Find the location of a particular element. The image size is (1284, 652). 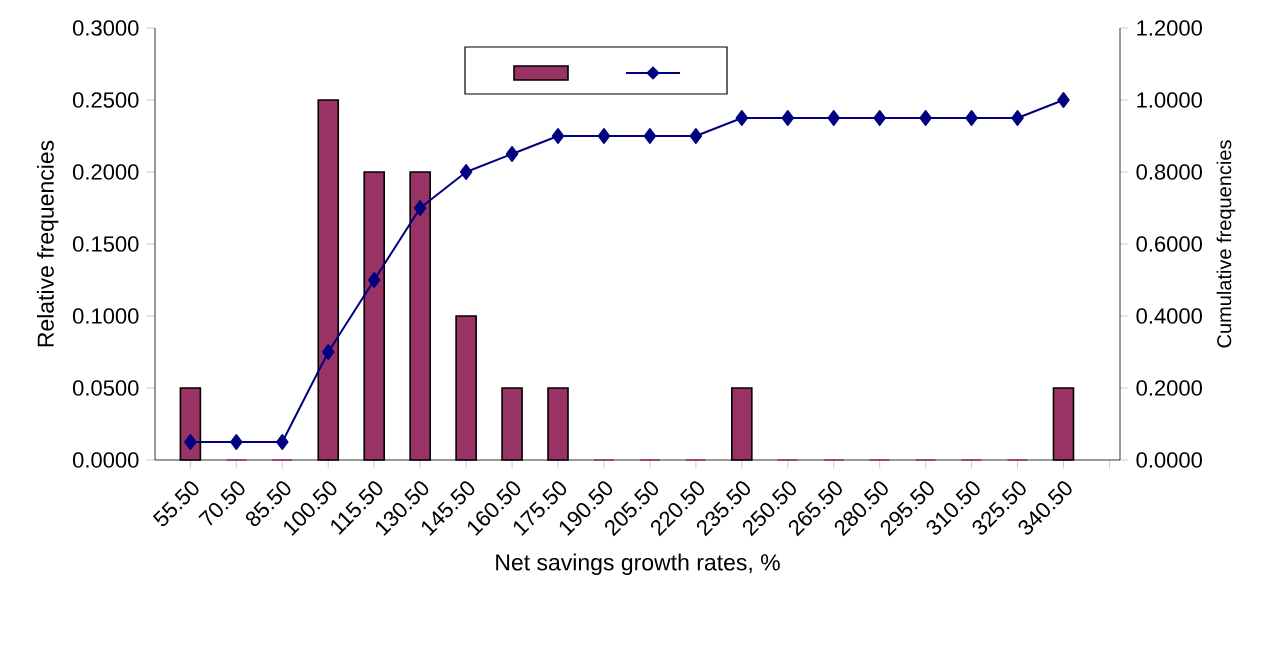

y-tick-label: 0.0500 is located at coordinates (105, 388).